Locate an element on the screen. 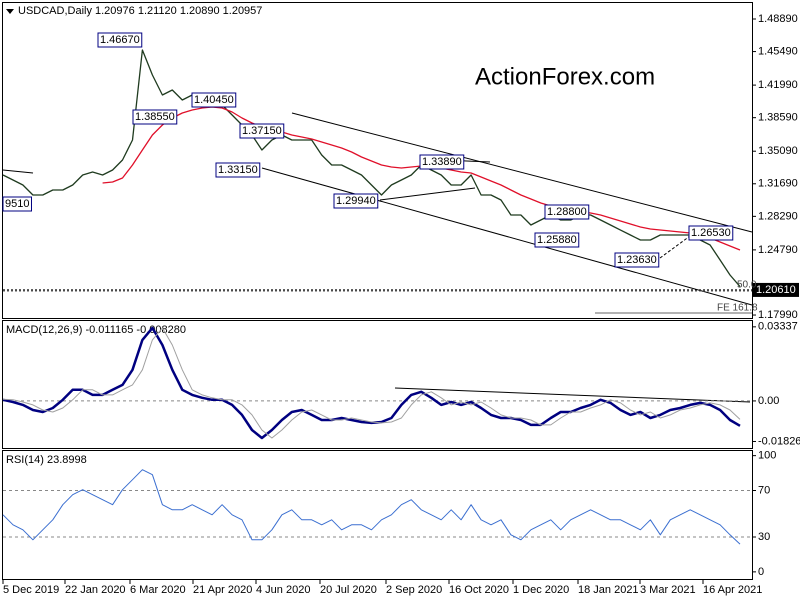 The height and width of the screenshot is (605, 800). x-tick-label: 3 Mar 2021 is located at coordinates (668, 590).